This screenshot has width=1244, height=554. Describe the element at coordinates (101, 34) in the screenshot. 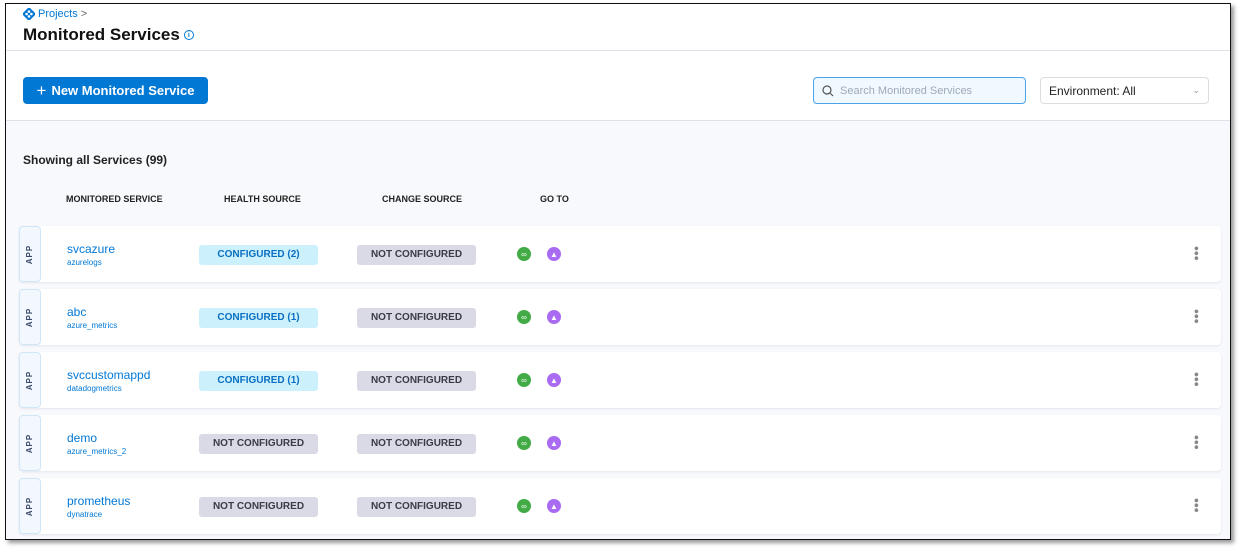

I see `page-title: Monitored Services` at that location.